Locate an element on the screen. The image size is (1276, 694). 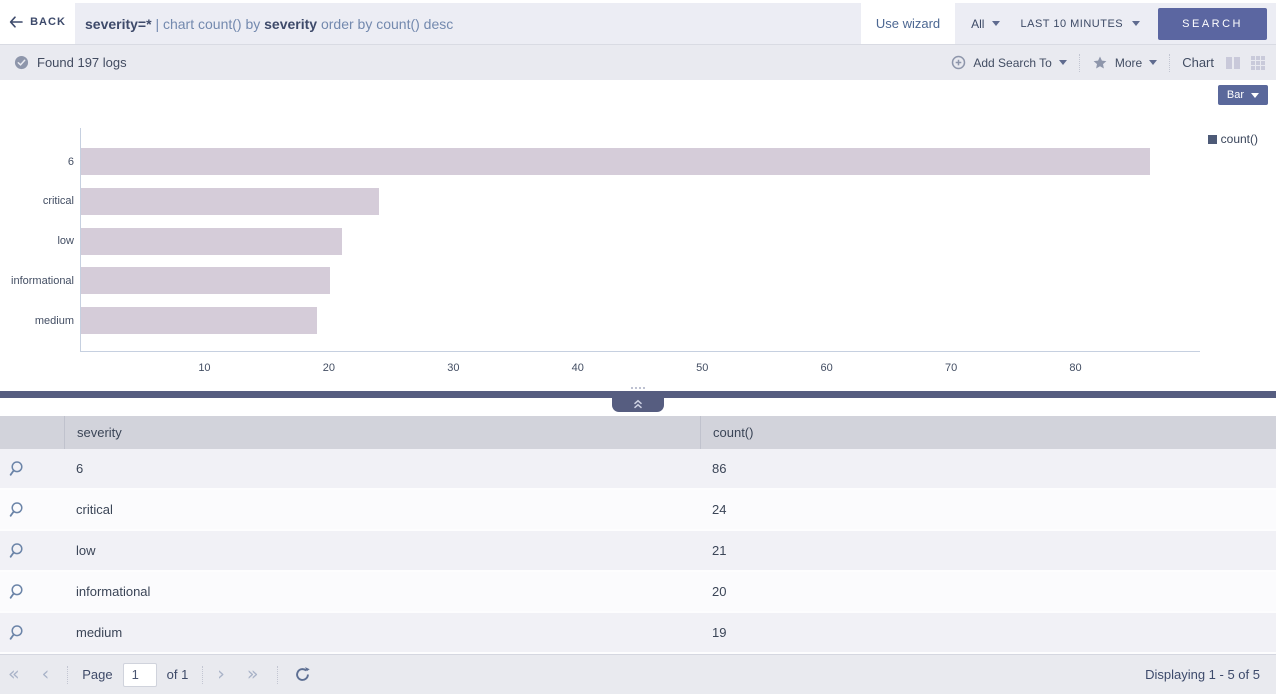
back-arrow-icon is located at coordinates (16, 22).